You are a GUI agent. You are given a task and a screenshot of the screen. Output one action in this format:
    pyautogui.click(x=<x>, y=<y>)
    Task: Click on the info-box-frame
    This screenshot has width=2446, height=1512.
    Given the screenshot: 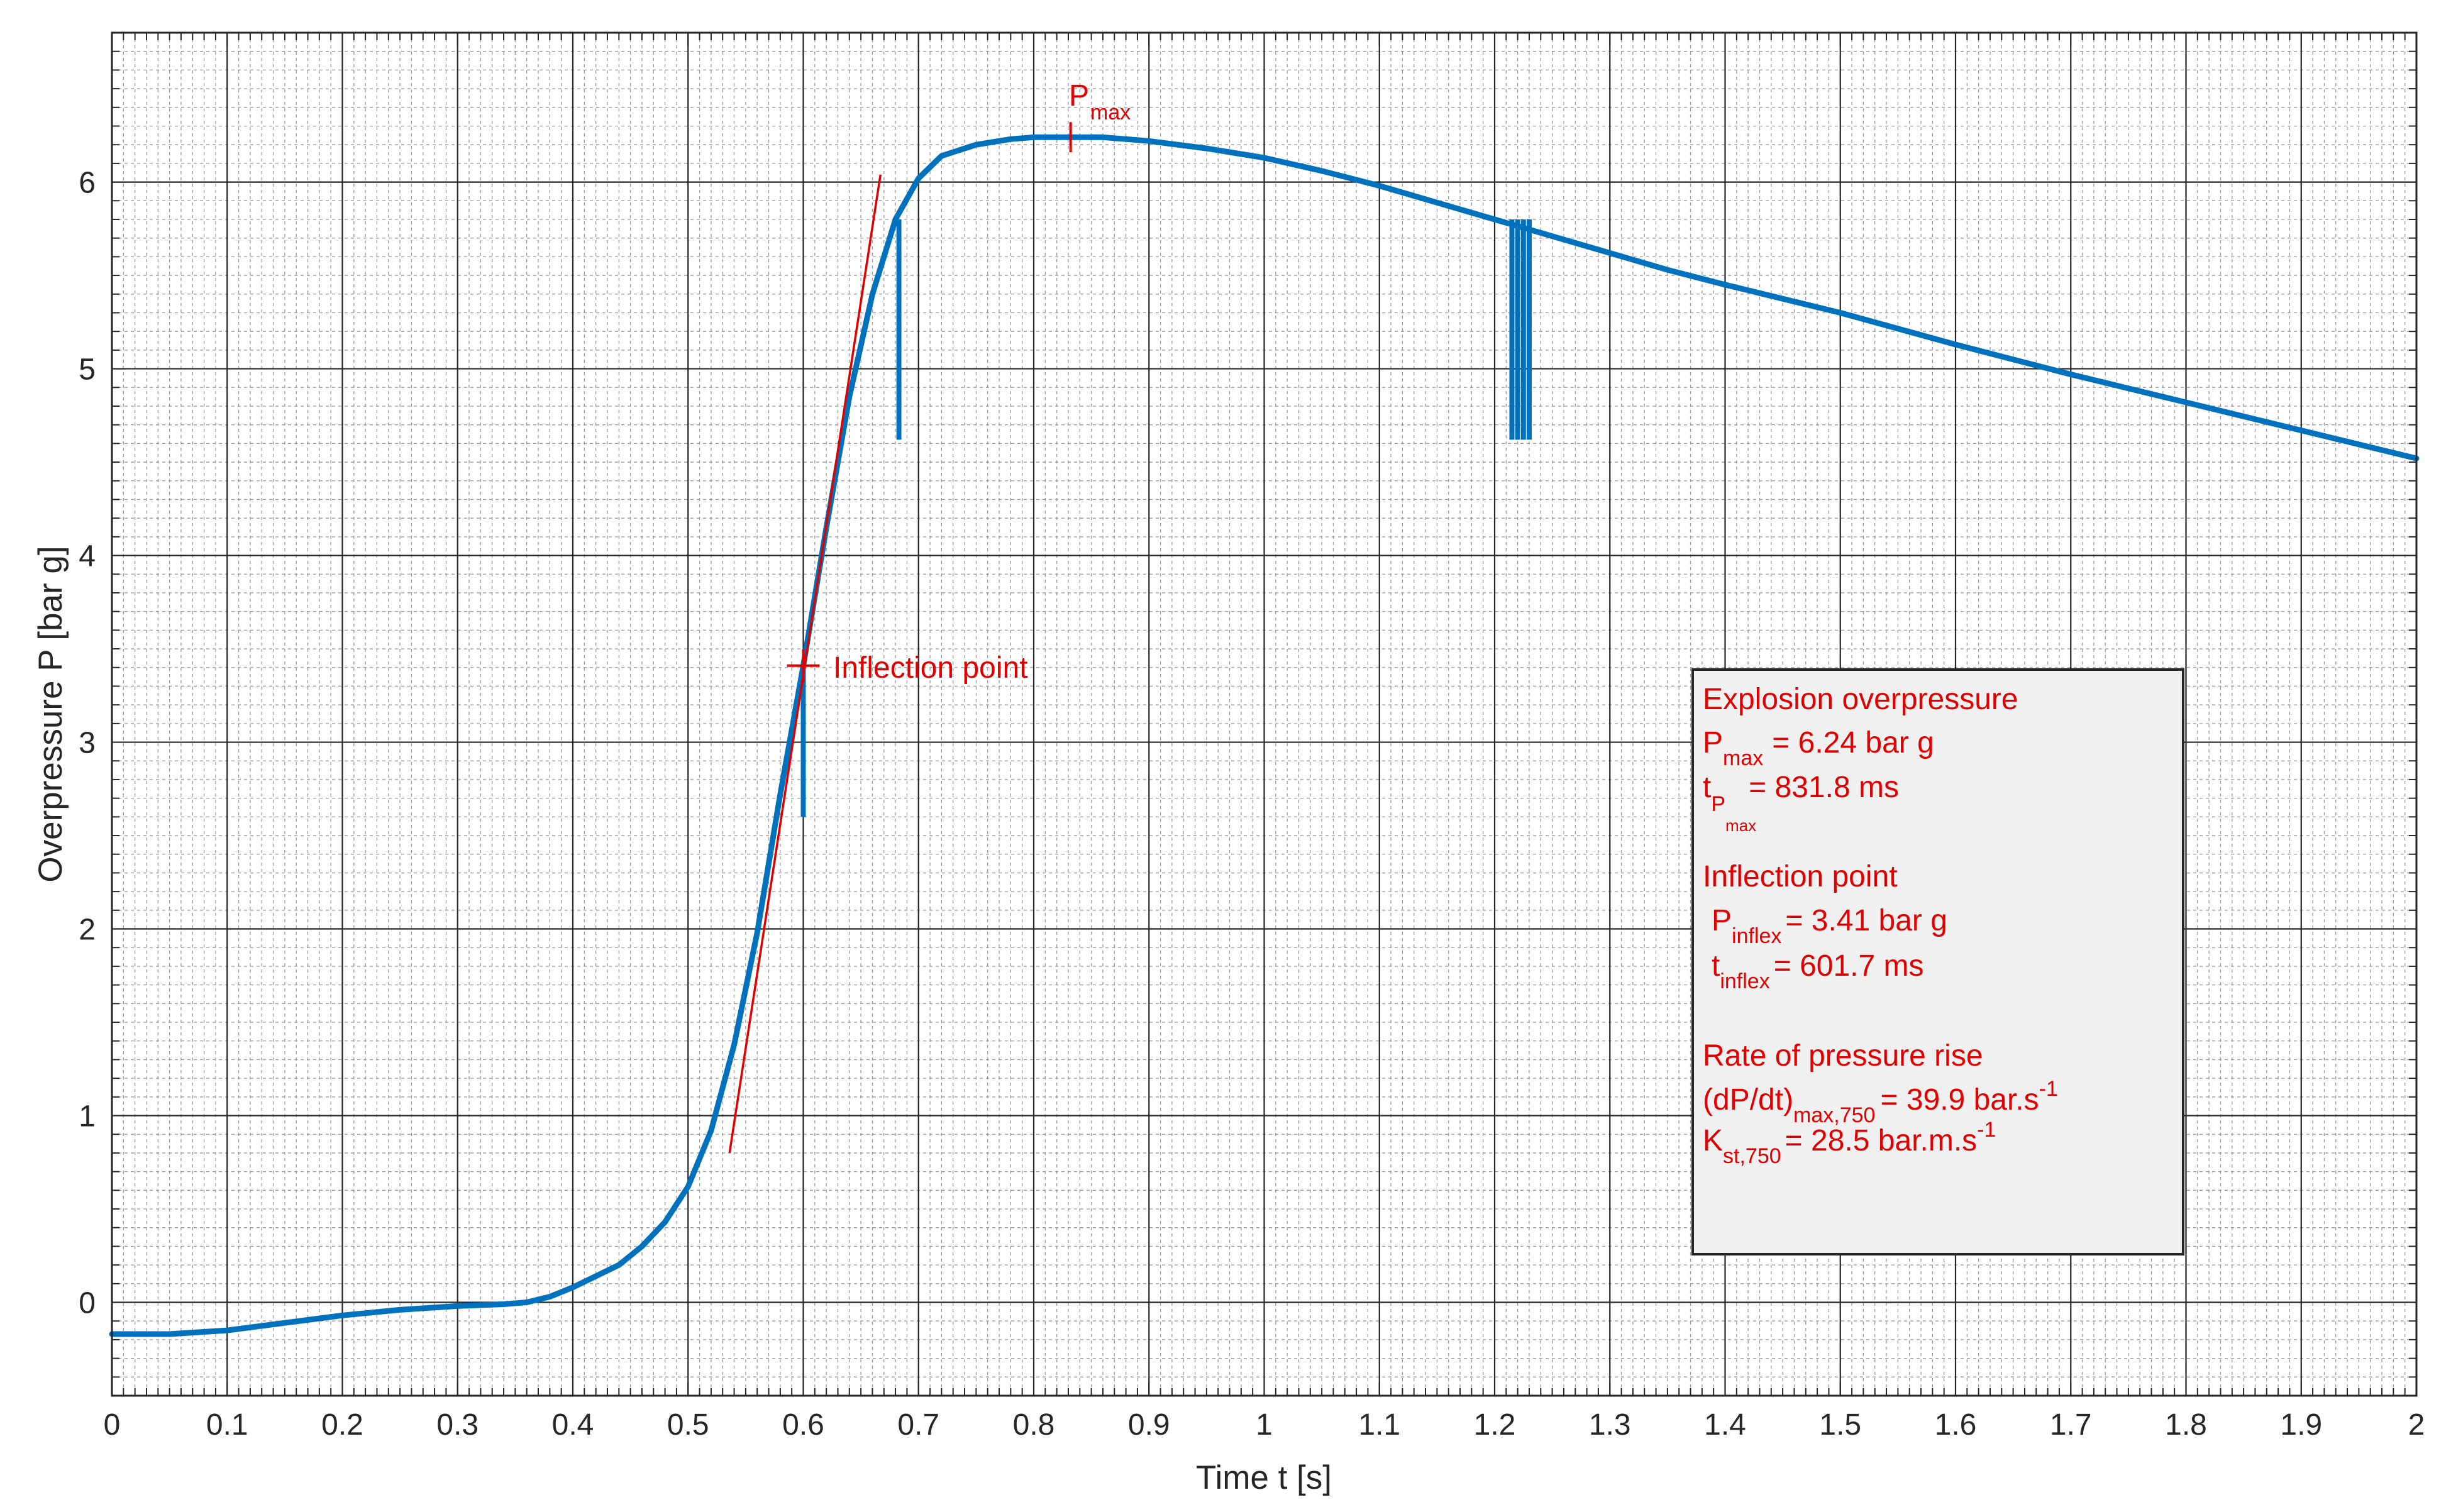 What is the action you would take?
    pyautogui.click(x=1937, y=962)
    